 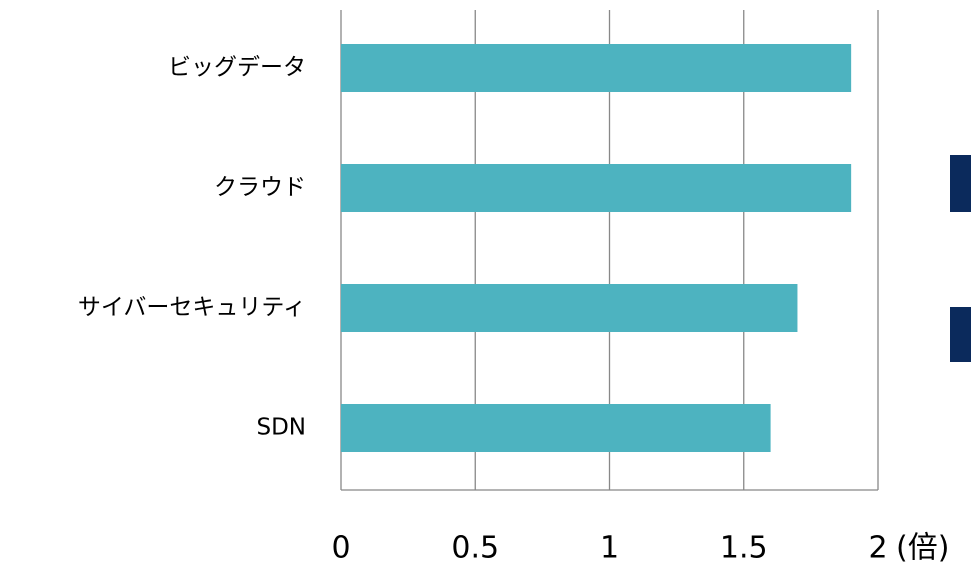 What do you see at coordinates (260, 188) in the screenshot?
I see `y-tick-label: クラウド` at bounding box center [260, 188].